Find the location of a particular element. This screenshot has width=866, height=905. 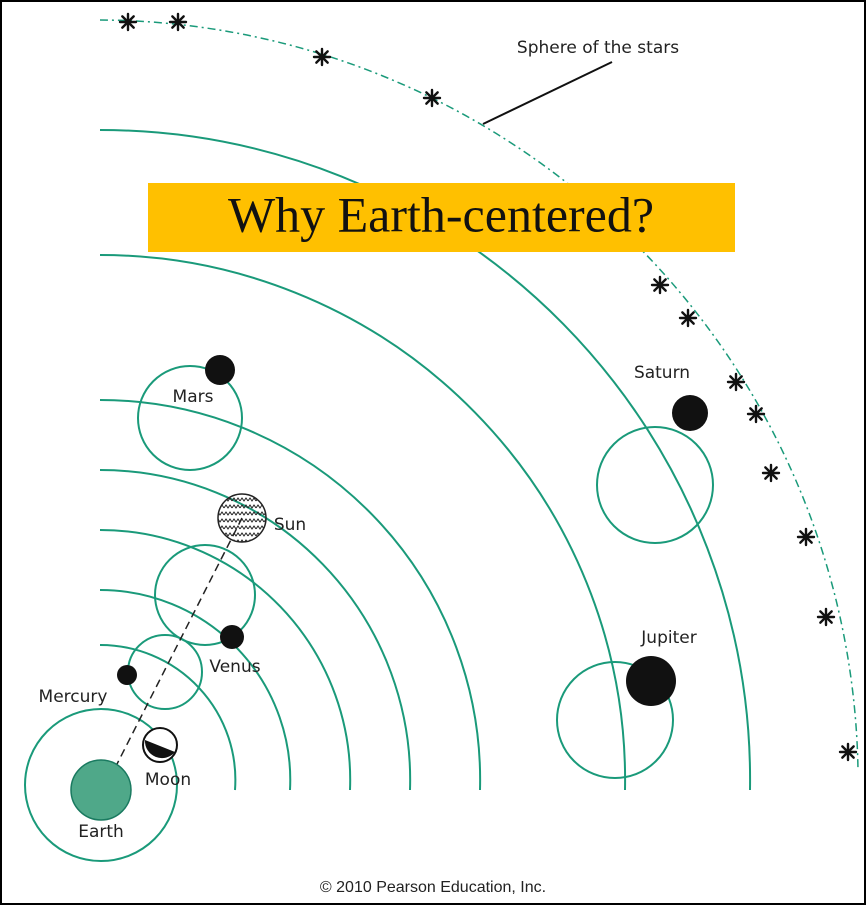

title-box is located at coordinates (441, 217).